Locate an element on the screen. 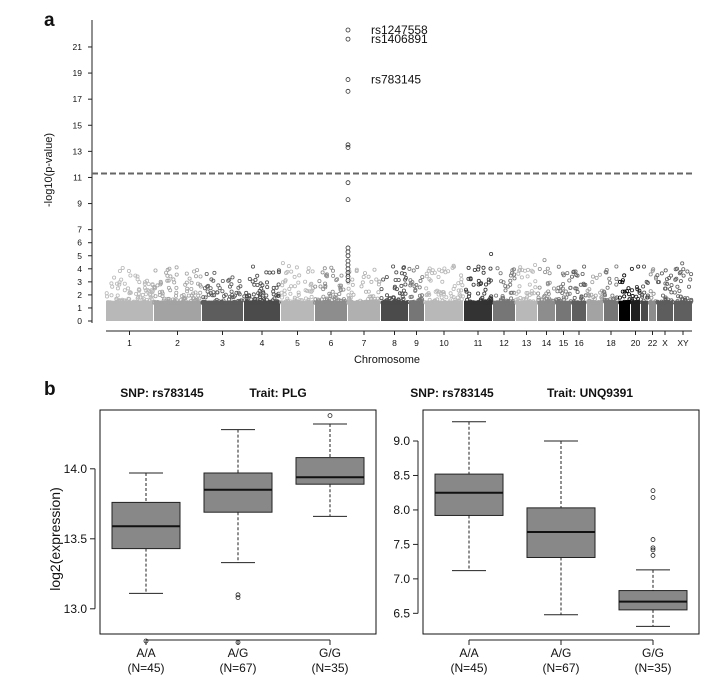 This screenshot has height=688, width=708. manhattan-y-tick-label: 0 is located at coordinates (79, 321).